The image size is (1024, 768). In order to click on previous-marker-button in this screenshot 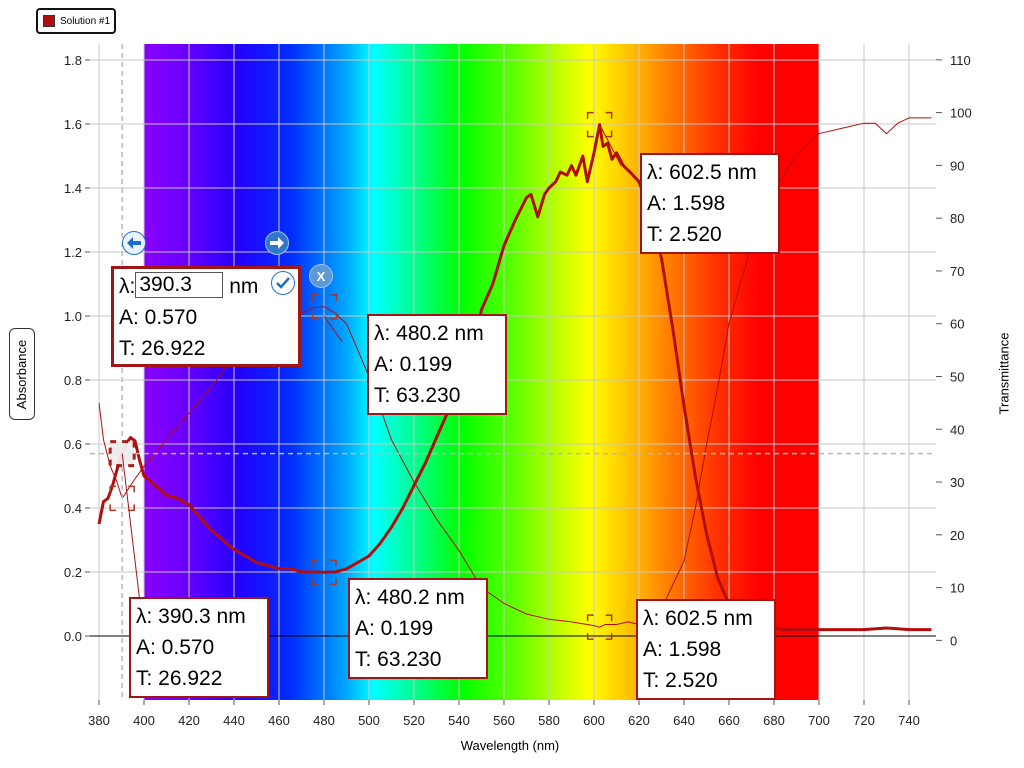, I will do `click(134, 243)`.